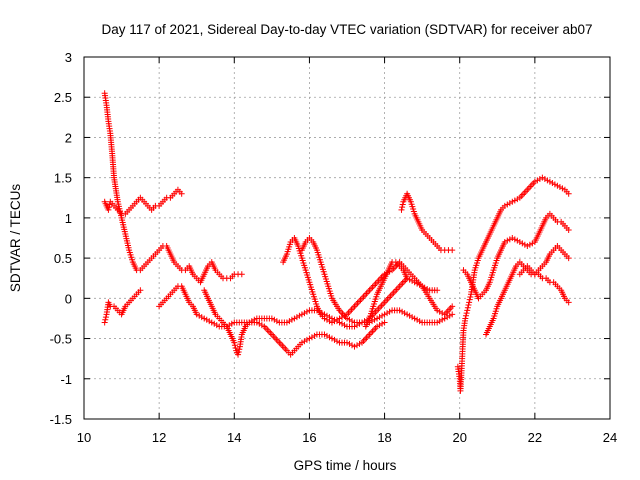 The image size is (640, 480). What do you see at coordinates (68, 298) in the screenshot?
I see `y-tick-label: 0` at bounding box center [68, 298].